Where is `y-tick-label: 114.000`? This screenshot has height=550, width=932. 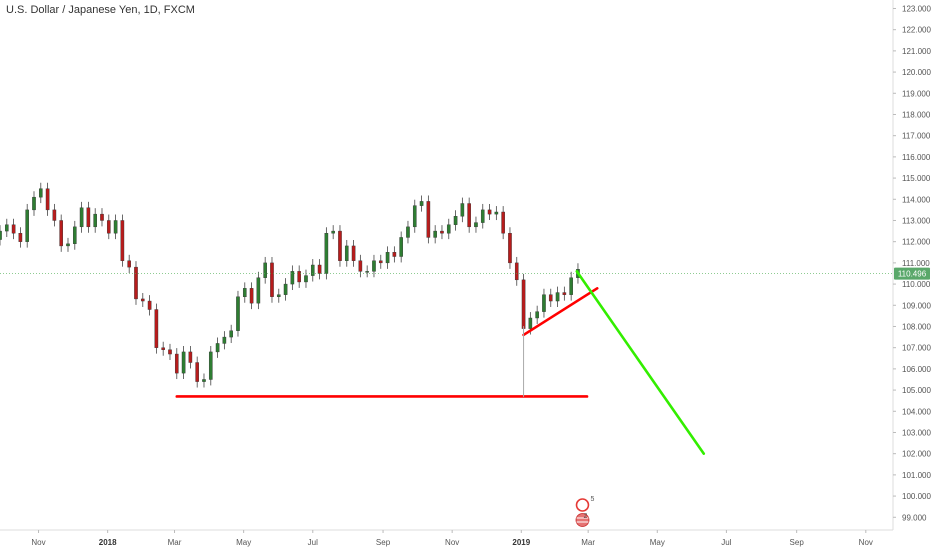 y-tick-label: 114.000 is located at coordinates (916, 199).